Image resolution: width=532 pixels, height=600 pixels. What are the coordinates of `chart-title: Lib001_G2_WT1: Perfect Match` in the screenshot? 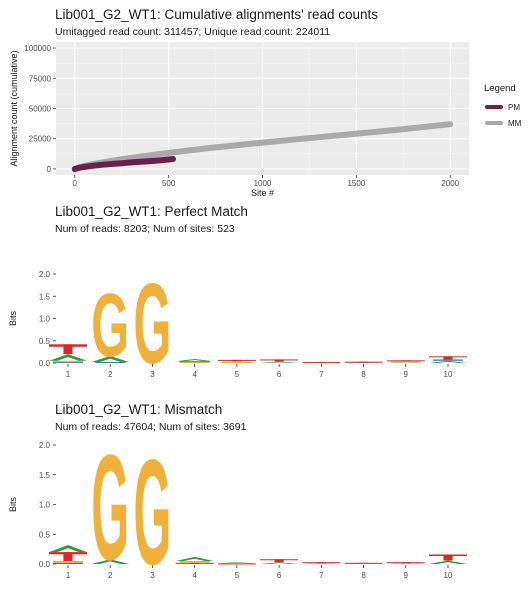 It's located at (151, 211).